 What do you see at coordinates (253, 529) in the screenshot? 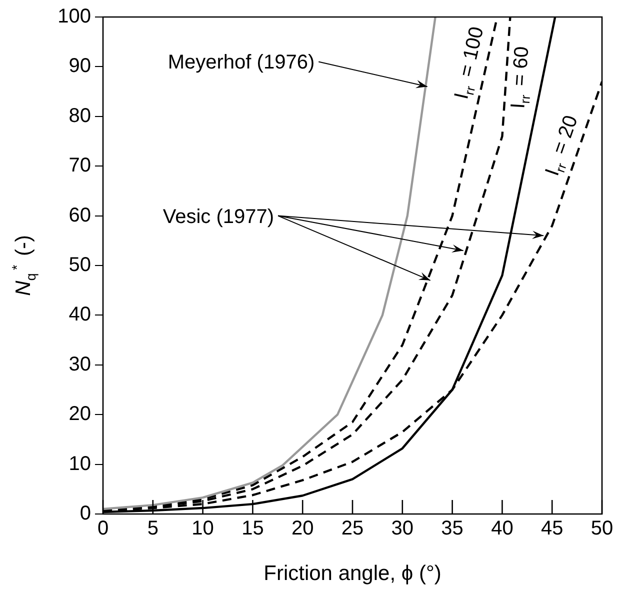
I see `x-tick-label: 15` at bounding box center [253, 529].